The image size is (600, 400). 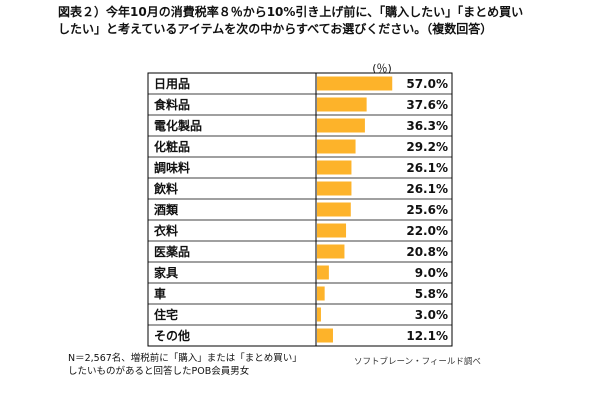 What do you see at coordinates (431, 294) in the screenshot?
I see `value-label: 5.8%` at bounding box center [431, 294].